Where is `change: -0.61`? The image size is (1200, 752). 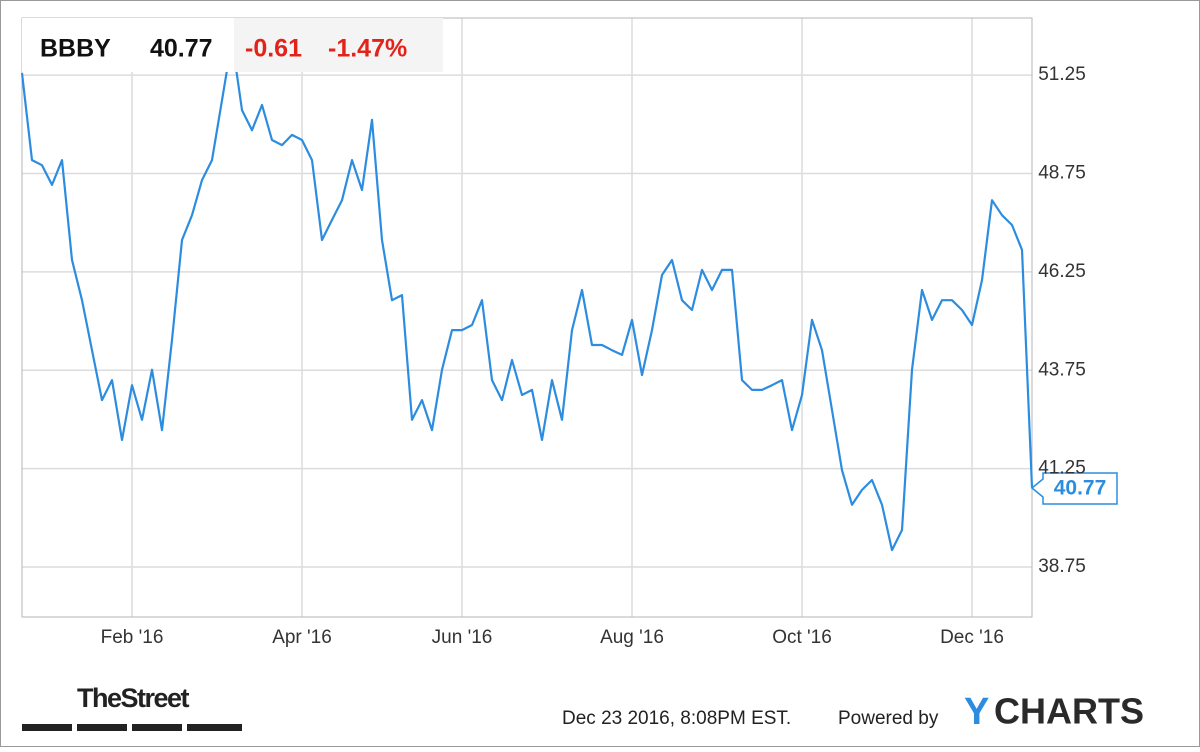
change: -0.61 is located at coordinates (273, 49).